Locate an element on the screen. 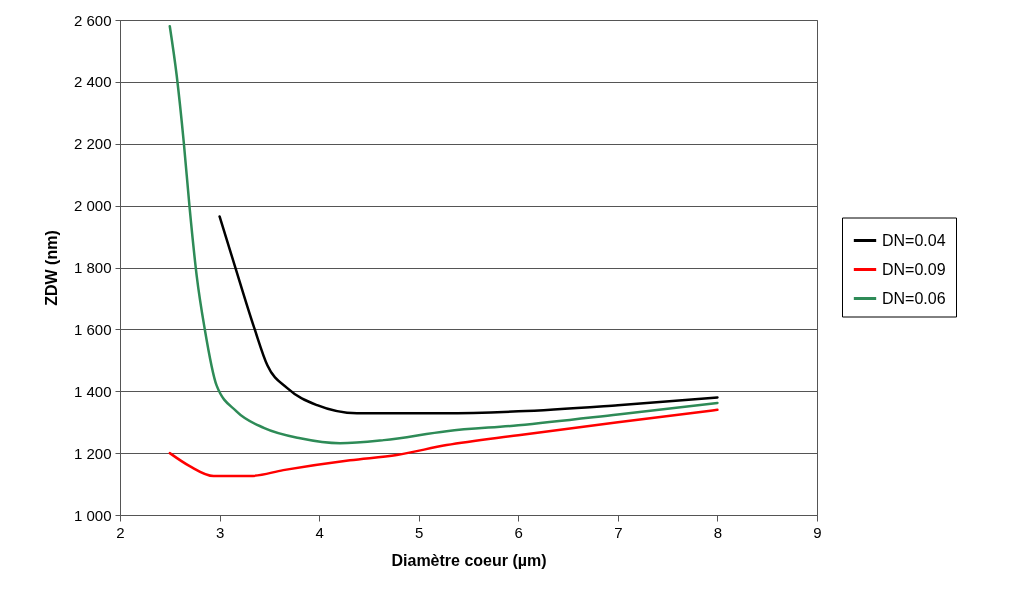 Image resolution: width=1012 pixels, height=596 pixels. legend-label: DN=0.06 is located at coordinates (914, 298).